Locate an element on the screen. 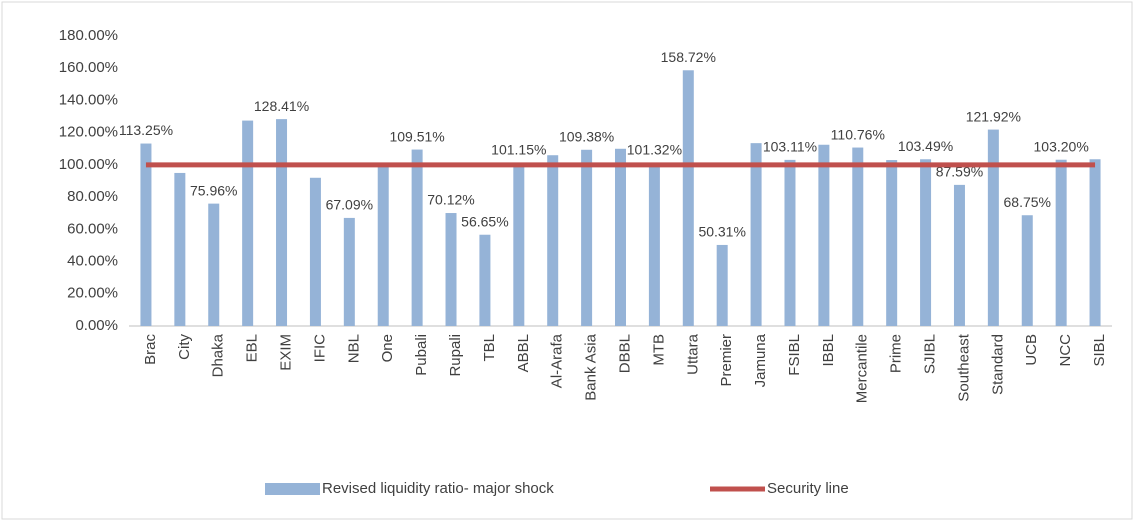  data-label: 87.59% is located at coordinates (959, 172).